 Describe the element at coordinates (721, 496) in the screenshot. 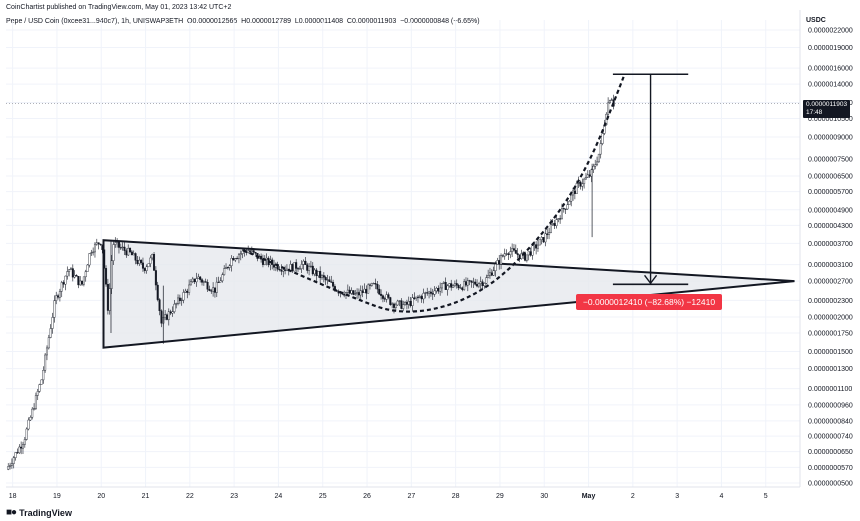

I see `time-tick-label: 4` at that location.